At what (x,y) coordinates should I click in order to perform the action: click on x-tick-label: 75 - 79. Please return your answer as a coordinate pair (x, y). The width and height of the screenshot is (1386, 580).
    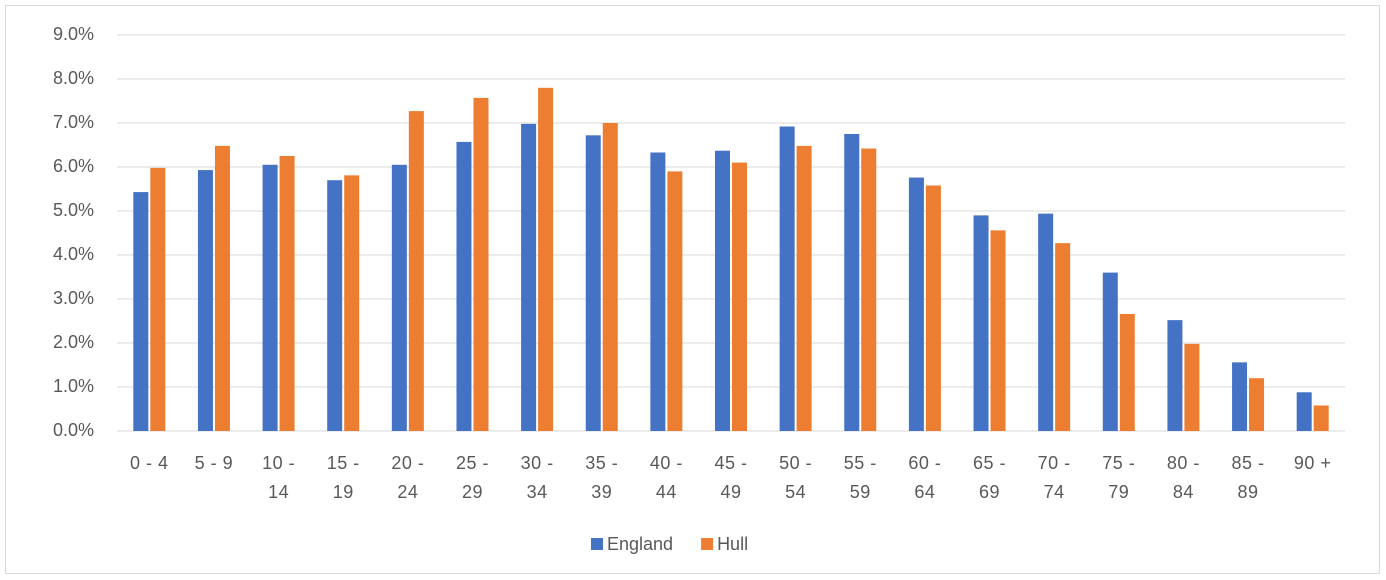
    Looking at the image, I should click on (1119, 477).